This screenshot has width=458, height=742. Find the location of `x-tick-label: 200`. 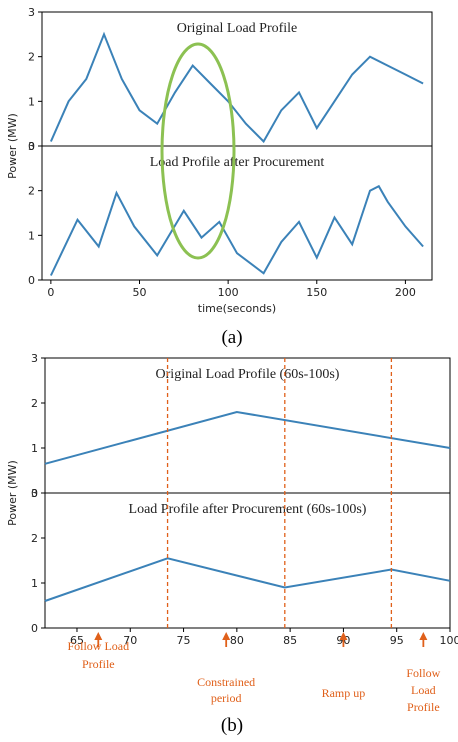

x-tick-label: 200 is located at coordinates (405, 292).